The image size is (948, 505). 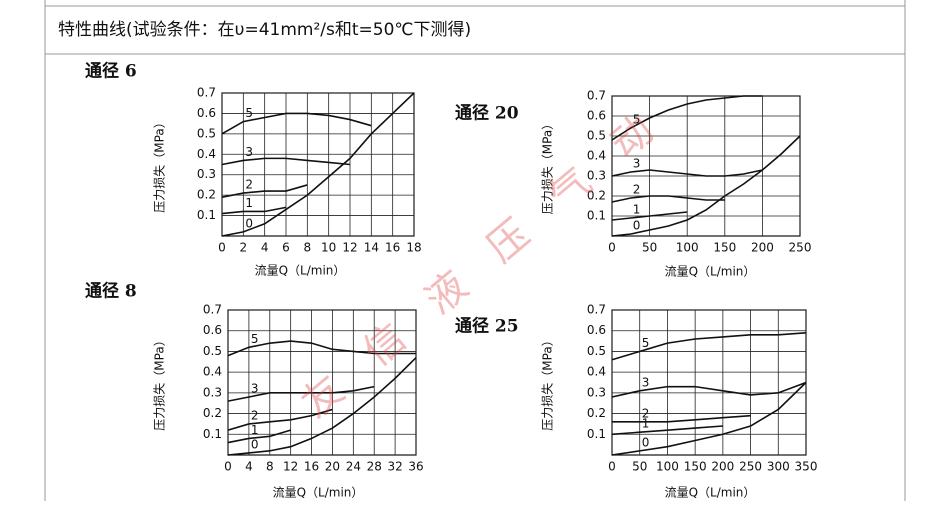 What do you see at coordinates (667, 467) in the screenshot?
I see `x-tick-label: 100` at bounding box center [667, 467].